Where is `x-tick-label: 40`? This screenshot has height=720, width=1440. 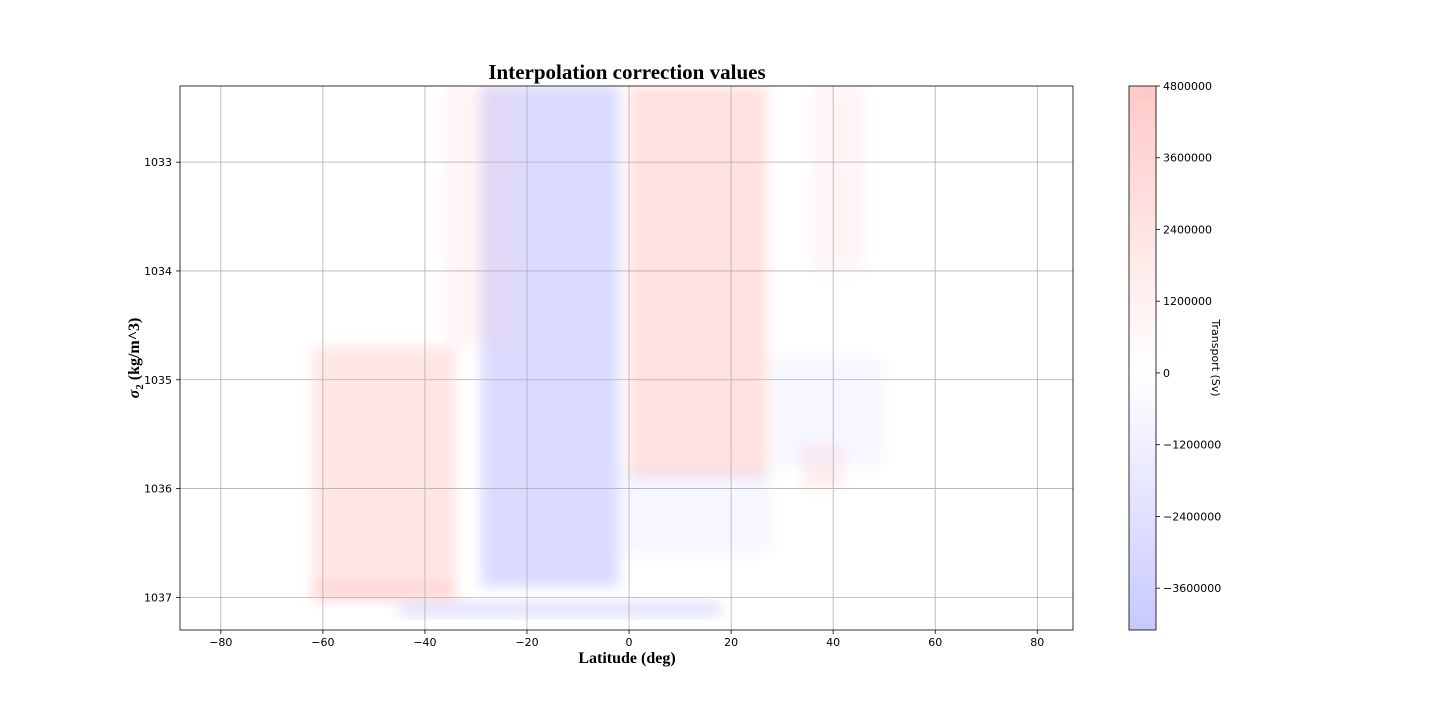 x-tick-label: 40 is located at coordinates (833, 642).